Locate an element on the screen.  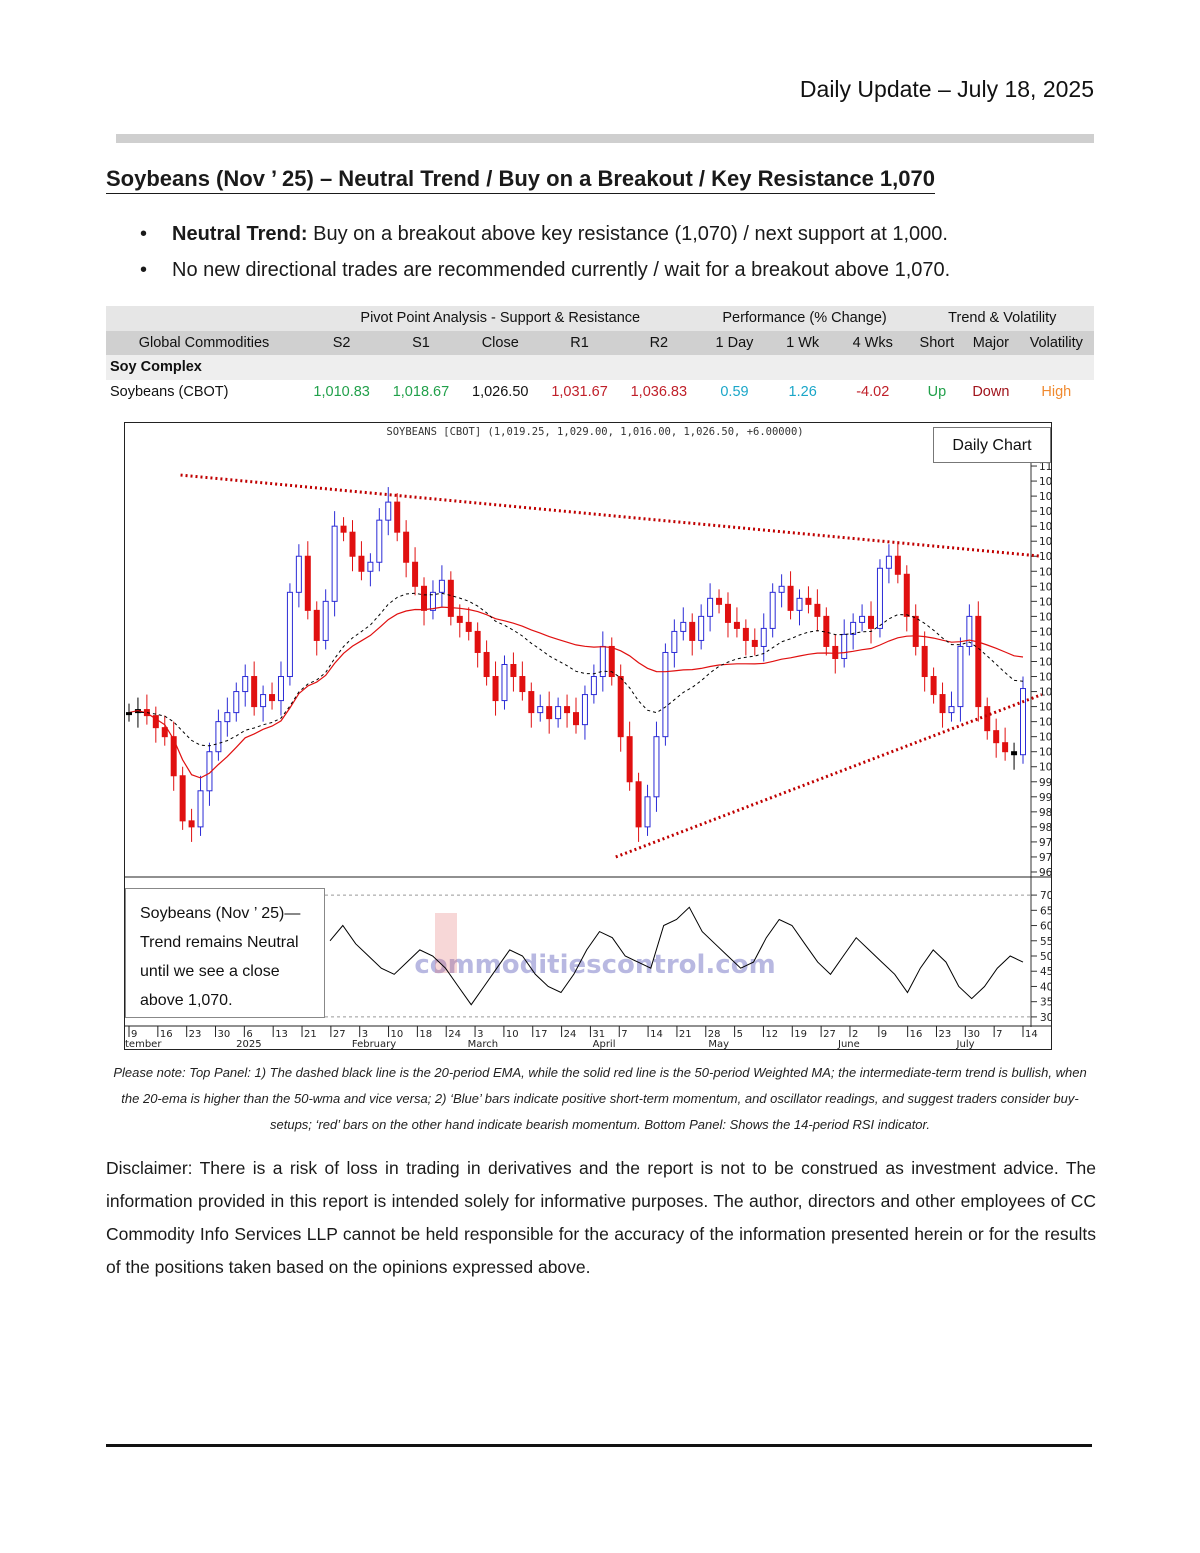
price-tick-label: 1085 is located at coordinates (1045, 512).